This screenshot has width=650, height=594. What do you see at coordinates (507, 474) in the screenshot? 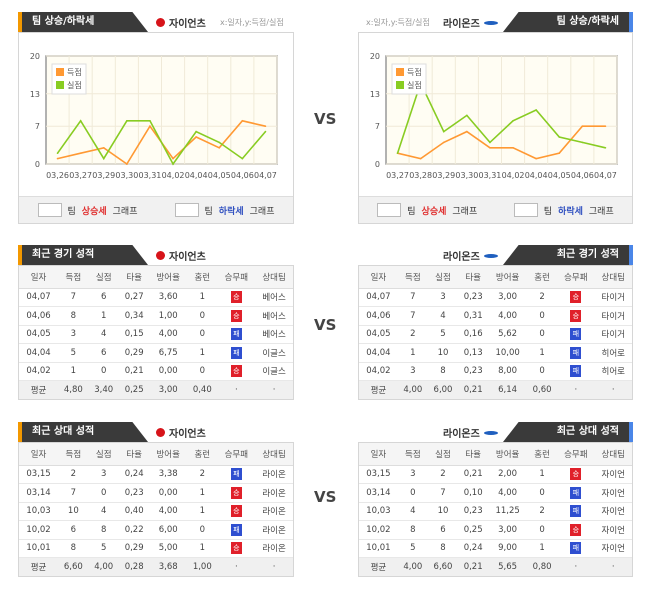
I see `cell-4: 2,00` at bounding box center [507, 474].